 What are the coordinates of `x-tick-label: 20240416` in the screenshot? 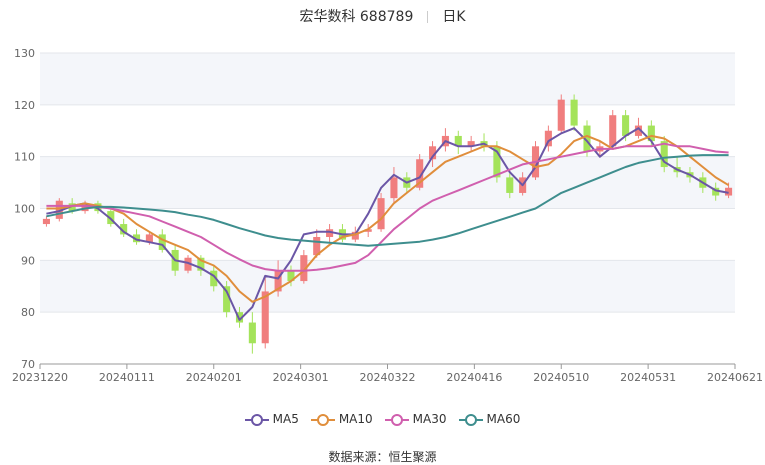 It's located at (474, 377).